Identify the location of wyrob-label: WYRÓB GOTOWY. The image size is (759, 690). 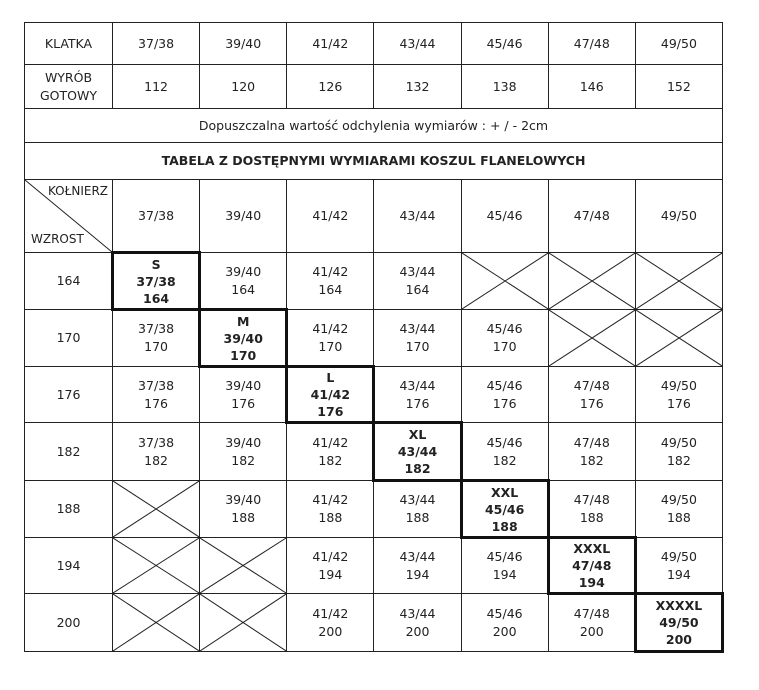
(68, 86).